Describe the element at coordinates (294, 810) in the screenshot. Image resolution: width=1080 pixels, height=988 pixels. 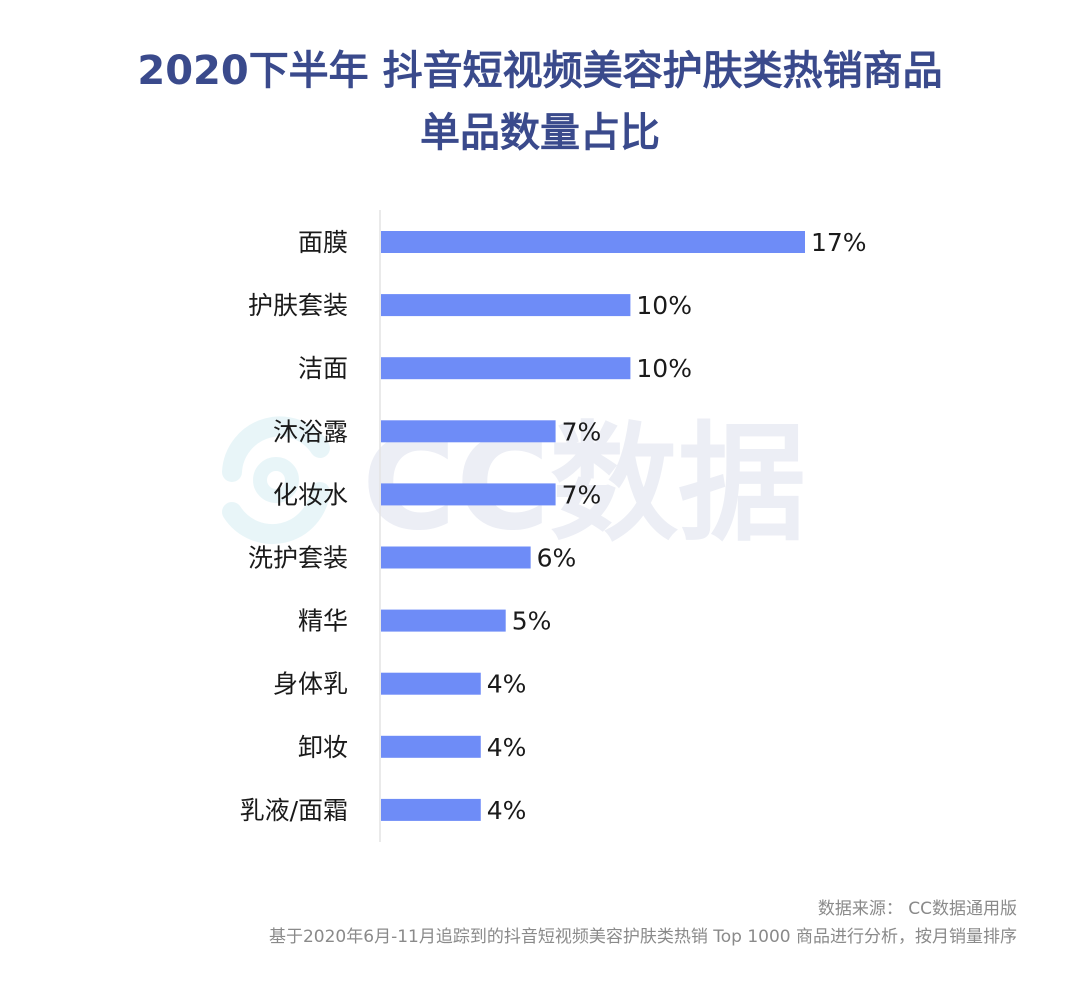
I see `category-label: 乳液/面霜` at that location.